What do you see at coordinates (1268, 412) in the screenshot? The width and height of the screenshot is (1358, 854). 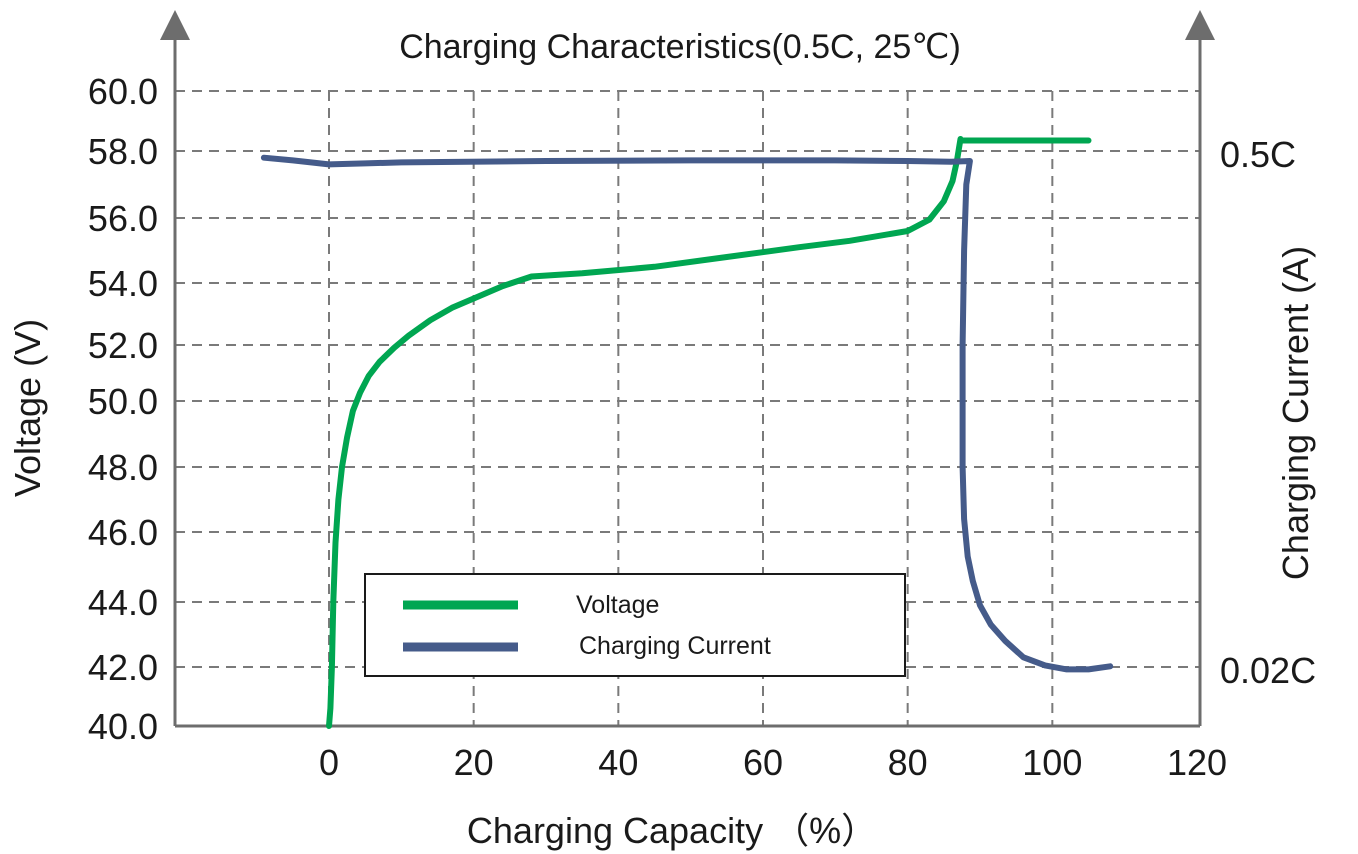 I see `right-tick-labels: 0.5C 0.02C` at bounding box center [1268, 412].